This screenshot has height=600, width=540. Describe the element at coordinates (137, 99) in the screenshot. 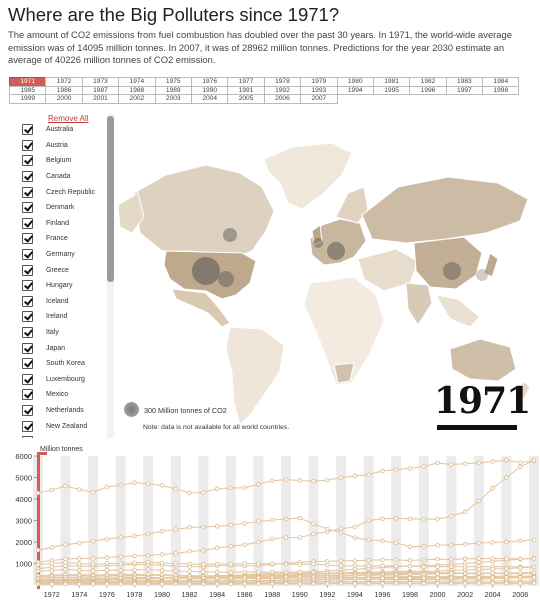

I see `year-button-2002: 2002` at that location.